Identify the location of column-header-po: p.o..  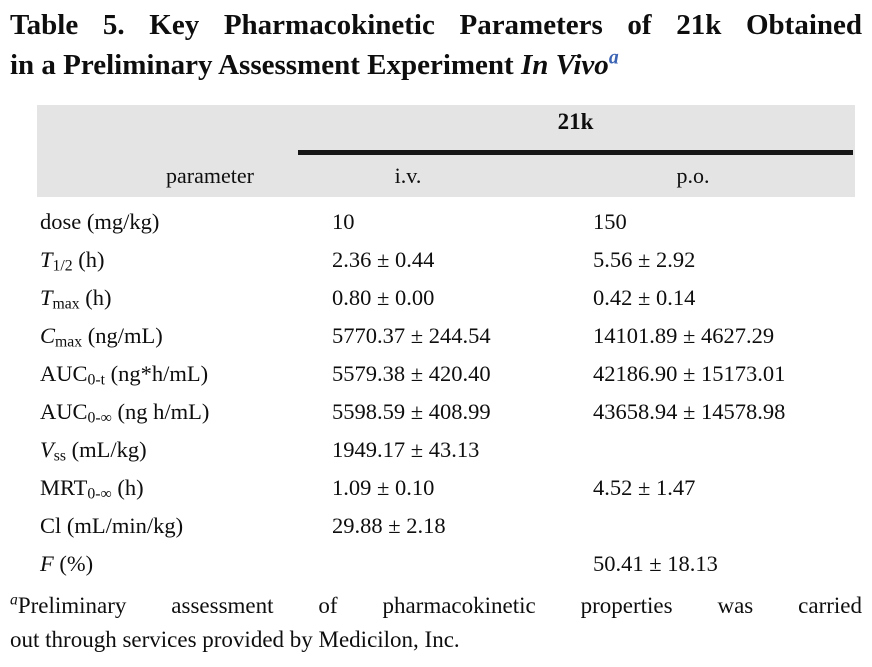
(693, 175).